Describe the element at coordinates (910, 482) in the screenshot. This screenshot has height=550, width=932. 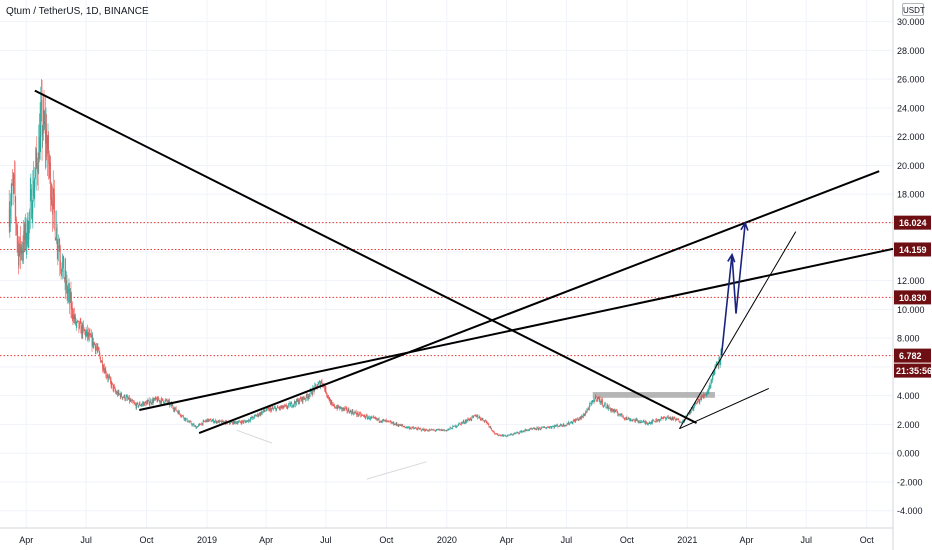
I see `y-tick-label: -2.000` at that location.